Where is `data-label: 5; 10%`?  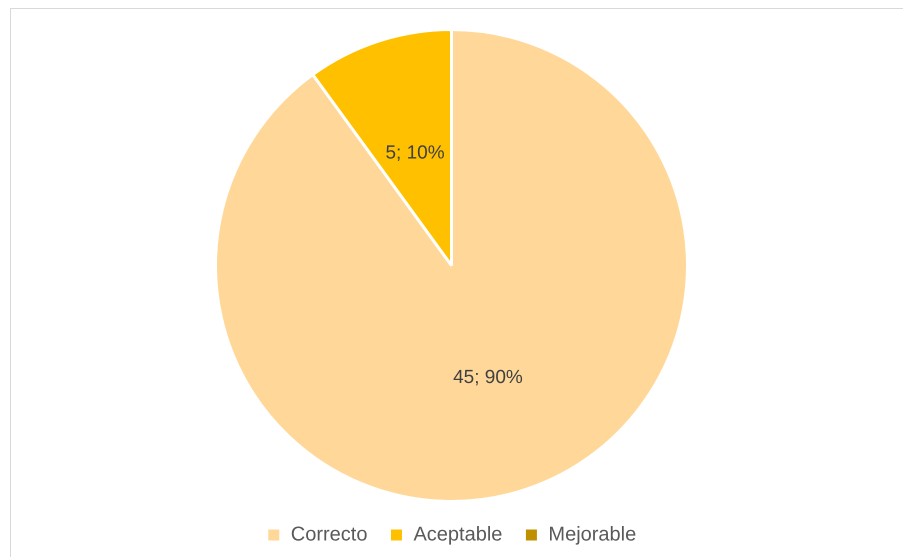
data-label: 5; 10% is located at coordinates (415, 153).